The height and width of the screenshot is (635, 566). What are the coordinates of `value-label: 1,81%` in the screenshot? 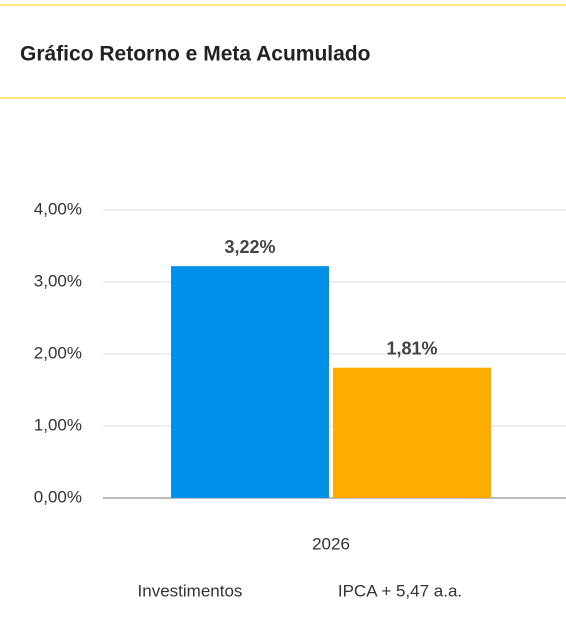 It's located at (411, 348).